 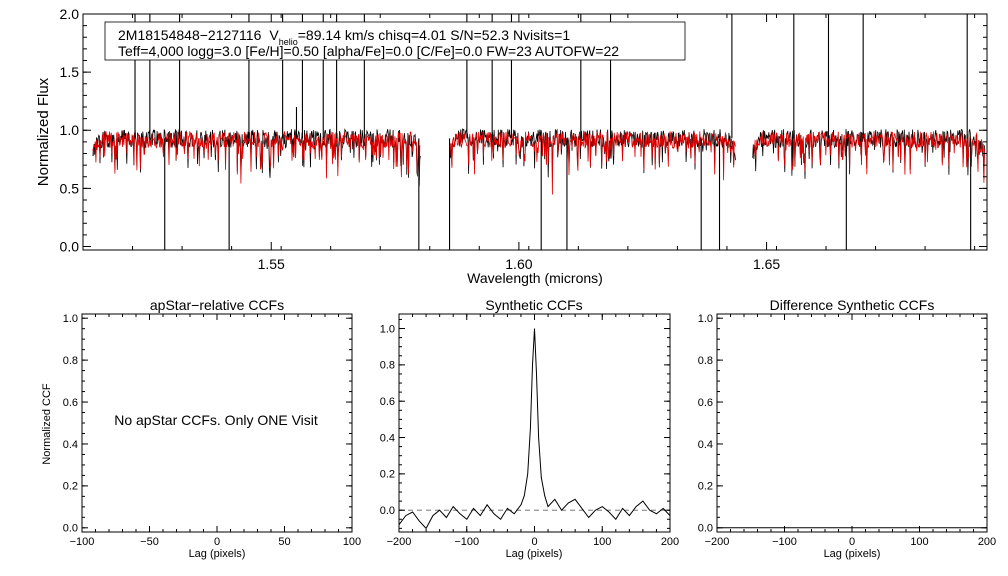 What do you see at coordinates (766, 264) in the screenshot?
I see `x-tick-label: 1.65` at bounding box center [766, 264].